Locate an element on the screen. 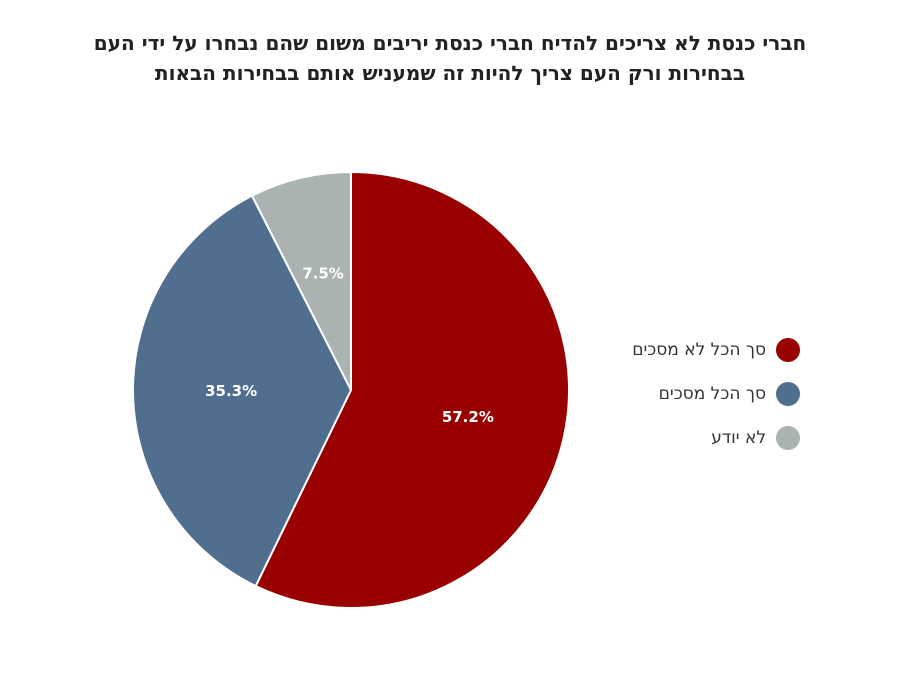 The height and width of the screenshot is (700, 900). legend-item-dont-know: לא יודע is located at coordinates (716, 438).